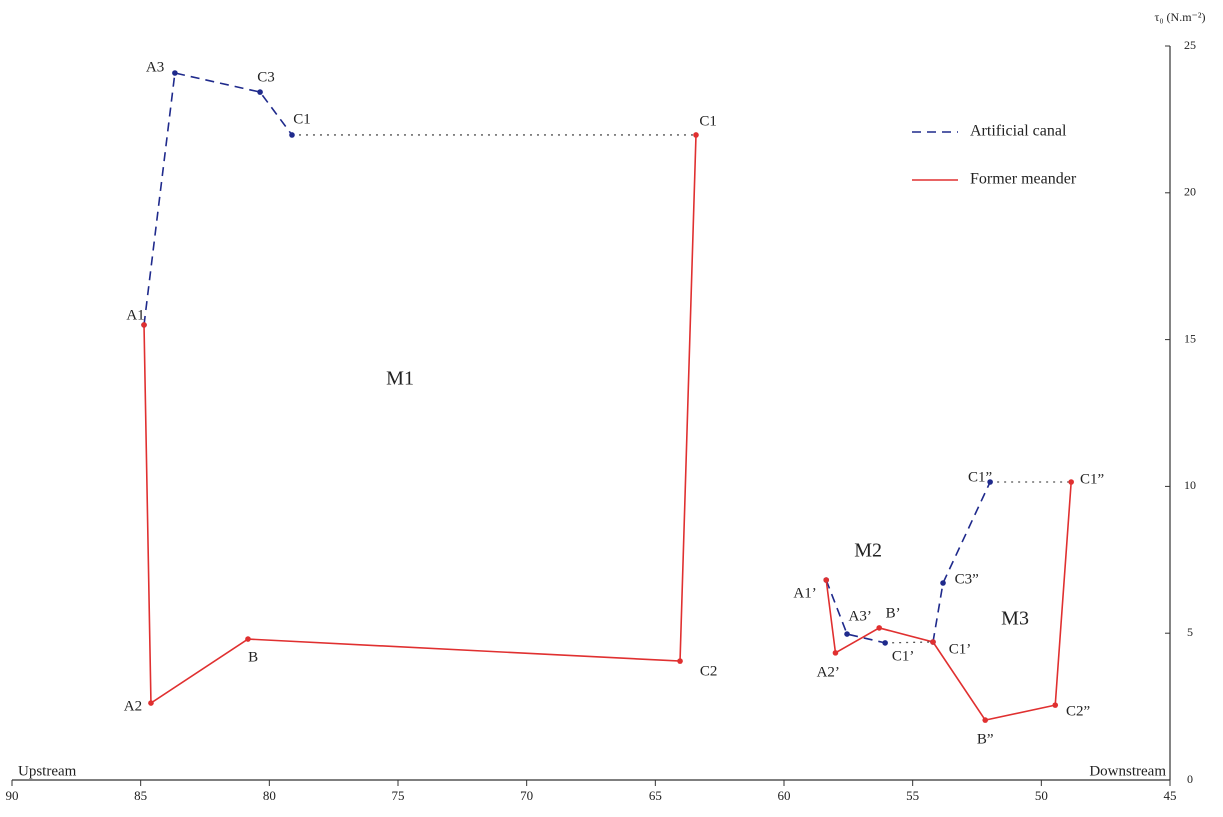  What do you see at coordinates (398, 795) in the screenshot?
I see `x-tick-label: 75` at bounding box center [398, 795].